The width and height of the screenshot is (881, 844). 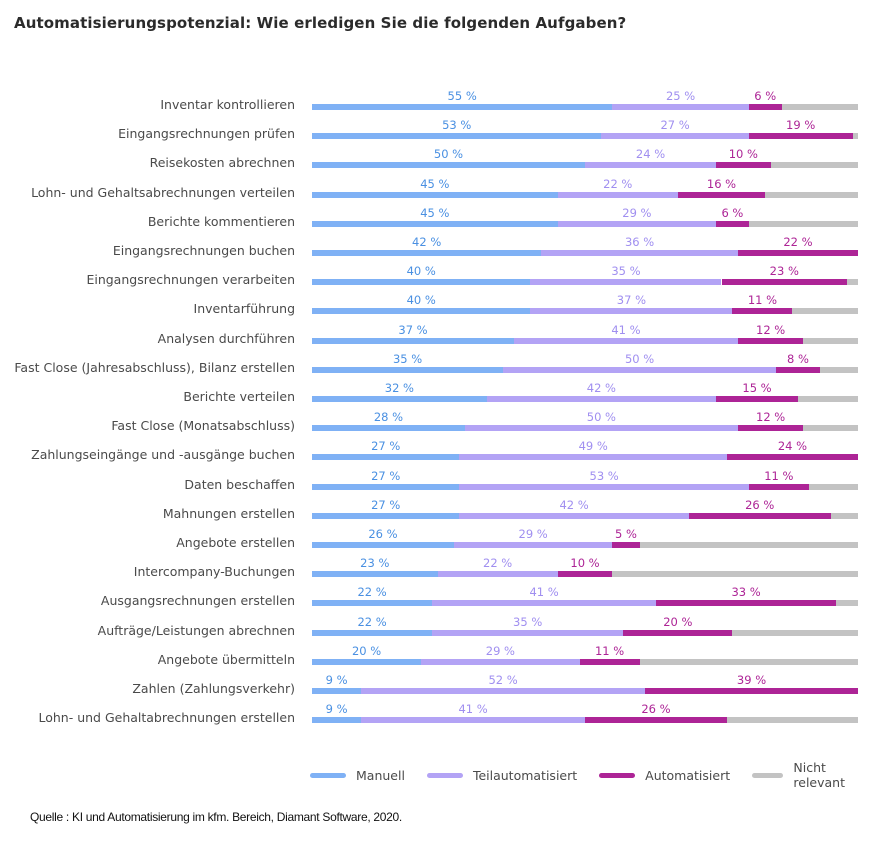 I want to click on row-label: Zahlungseingänge und -ausgänge buchen, so click(x=163, y=455).